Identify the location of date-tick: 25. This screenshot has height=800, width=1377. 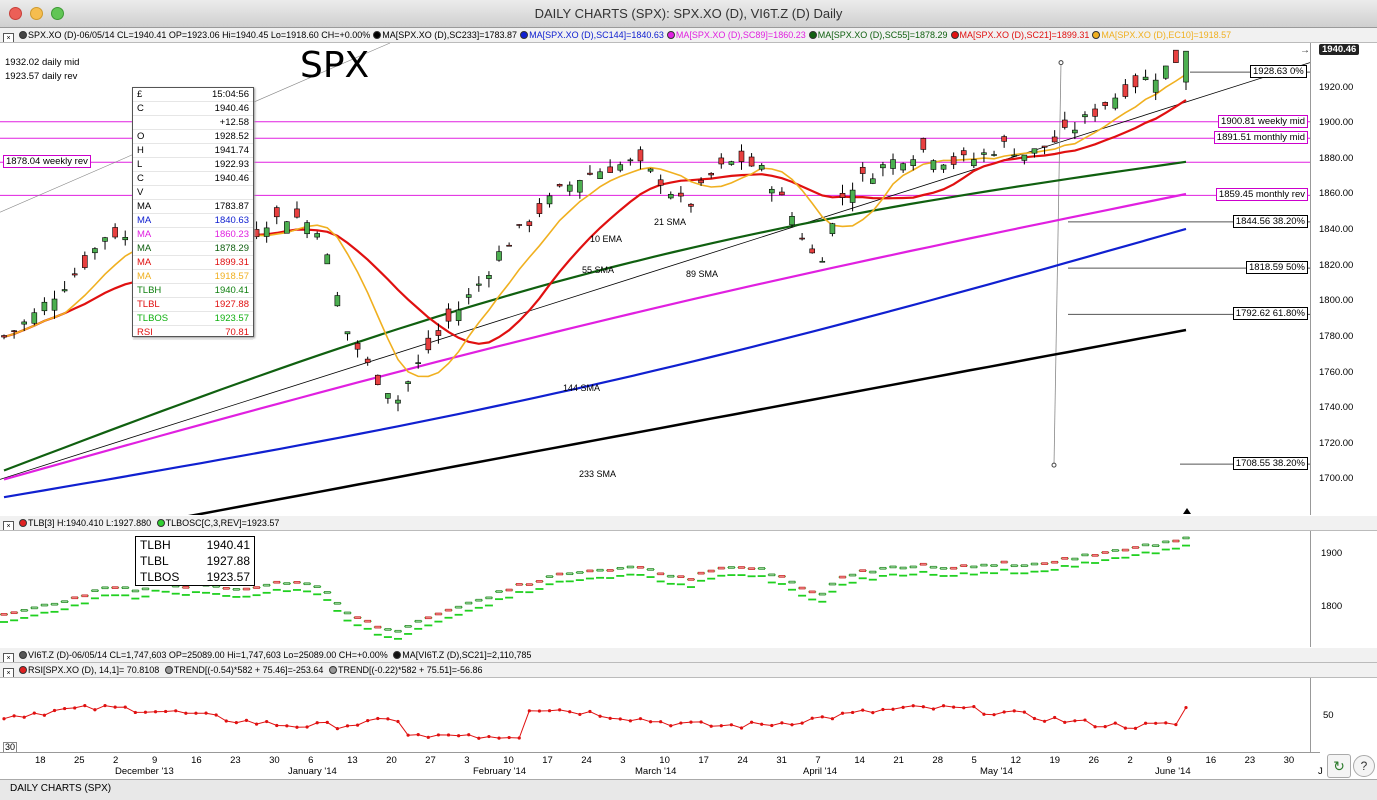
(79, 760).